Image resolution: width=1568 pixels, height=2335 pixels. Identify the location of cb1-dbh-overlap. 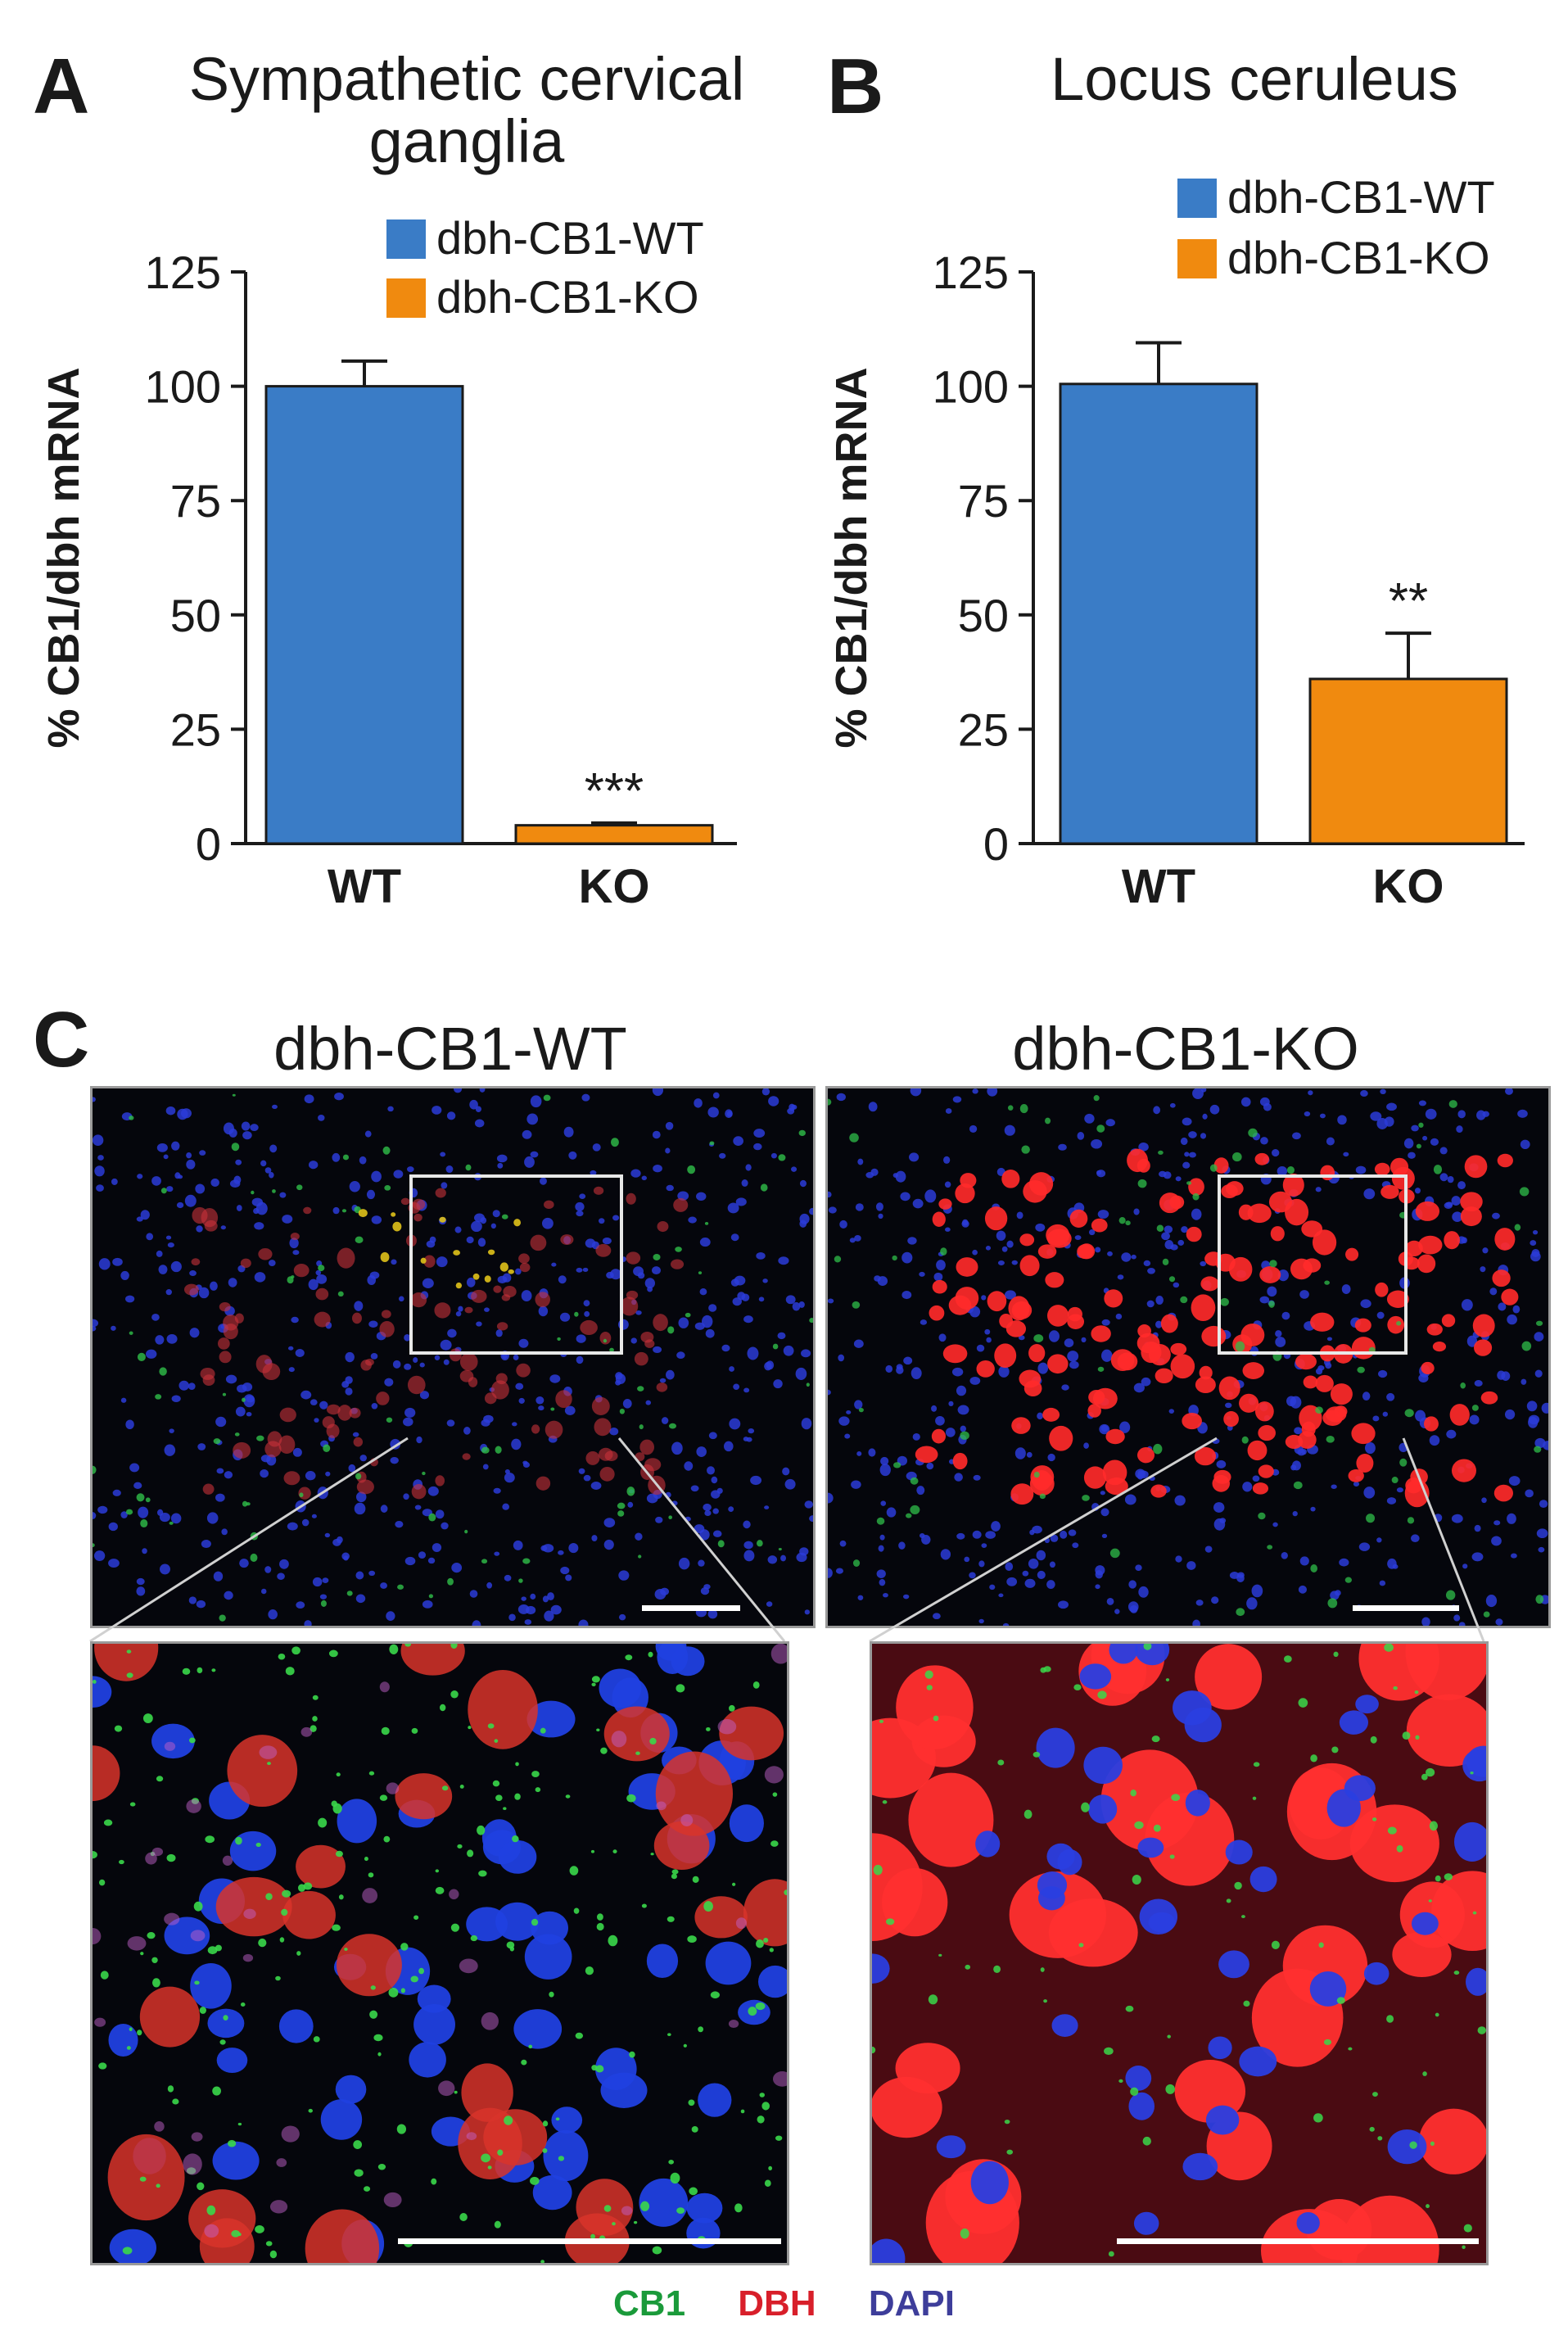
(443, 1219).